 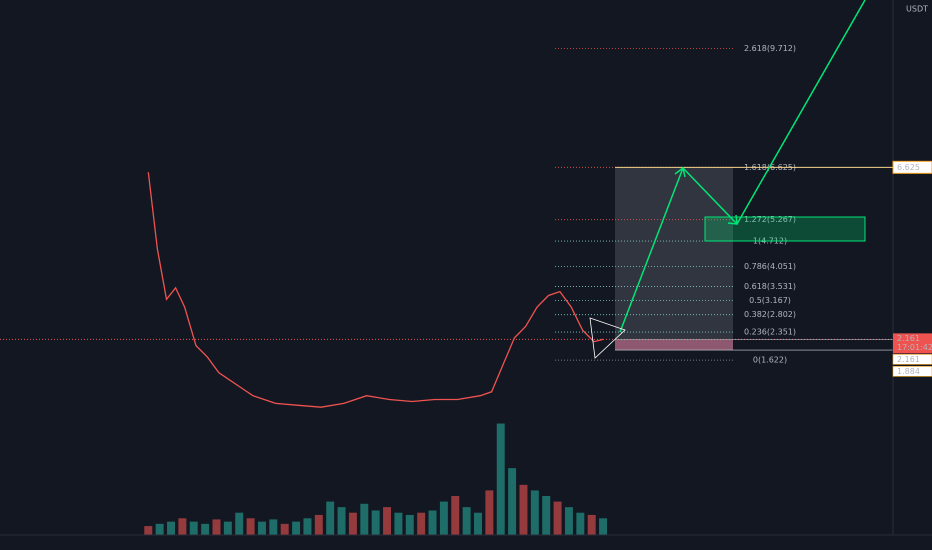 What do you see at coordinates (912, 275) in the screenshot?
I see `price-axis` at bounding box center [912, 275].